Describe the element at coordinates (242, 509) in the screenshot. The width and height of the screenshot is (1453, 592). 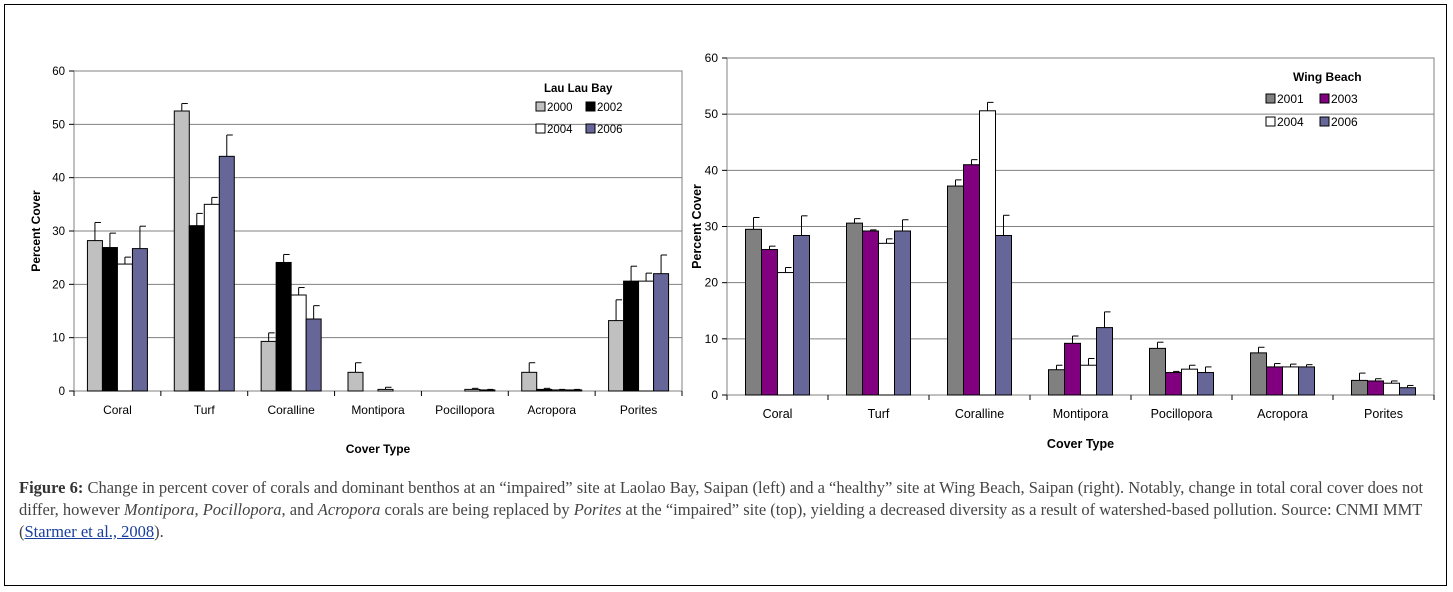
I see `caption-genus: Pocillopora` at that location.